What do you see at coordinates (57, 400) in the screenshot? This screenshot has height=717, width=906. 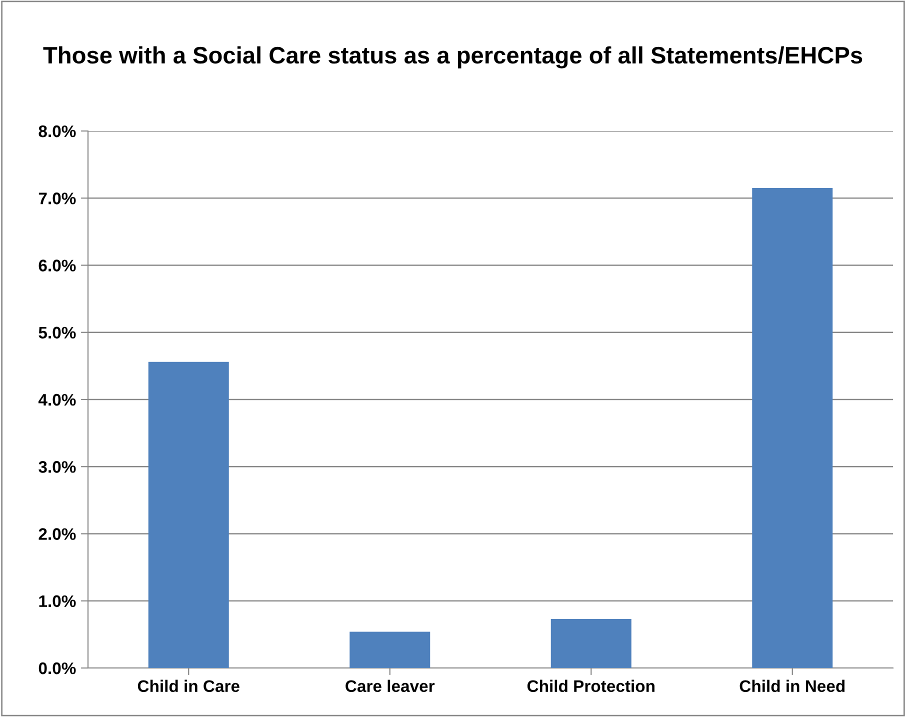 I see `y-tick-label: 4.0%` at bounding box center [57, 400].